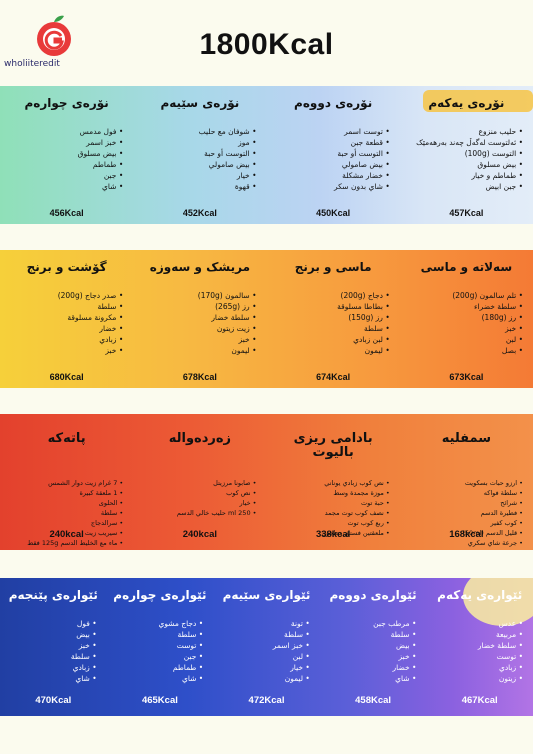  I want to click on meal-item: رز (180g), so click(464, 317).